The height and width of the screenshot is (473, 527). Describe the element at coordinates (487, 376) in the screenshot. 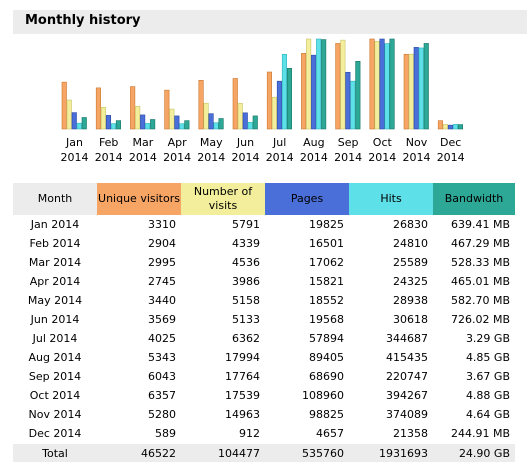

I see `bandwidth-cell: 3.67 GB` at that location.